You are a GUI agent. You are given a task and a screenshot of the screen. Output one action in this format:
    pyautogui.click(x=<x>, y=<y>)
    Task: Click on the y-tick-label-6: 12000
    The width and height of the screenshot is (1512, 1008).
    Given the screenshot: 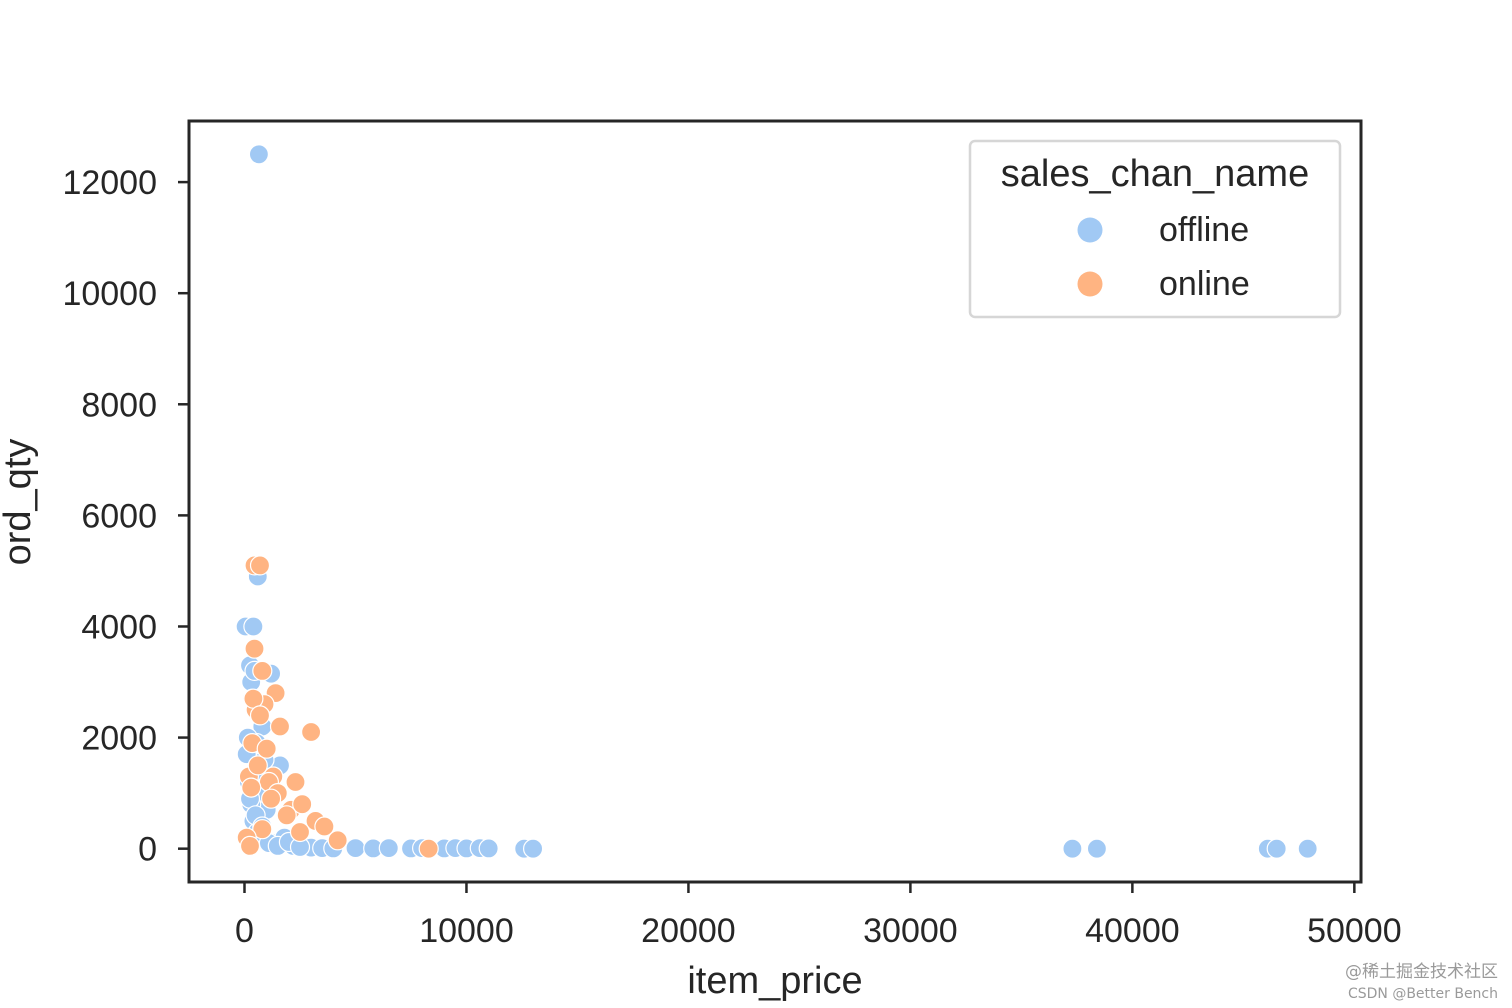 What is the action you would take?
    pyautogui.click(x=109, y=183)
    